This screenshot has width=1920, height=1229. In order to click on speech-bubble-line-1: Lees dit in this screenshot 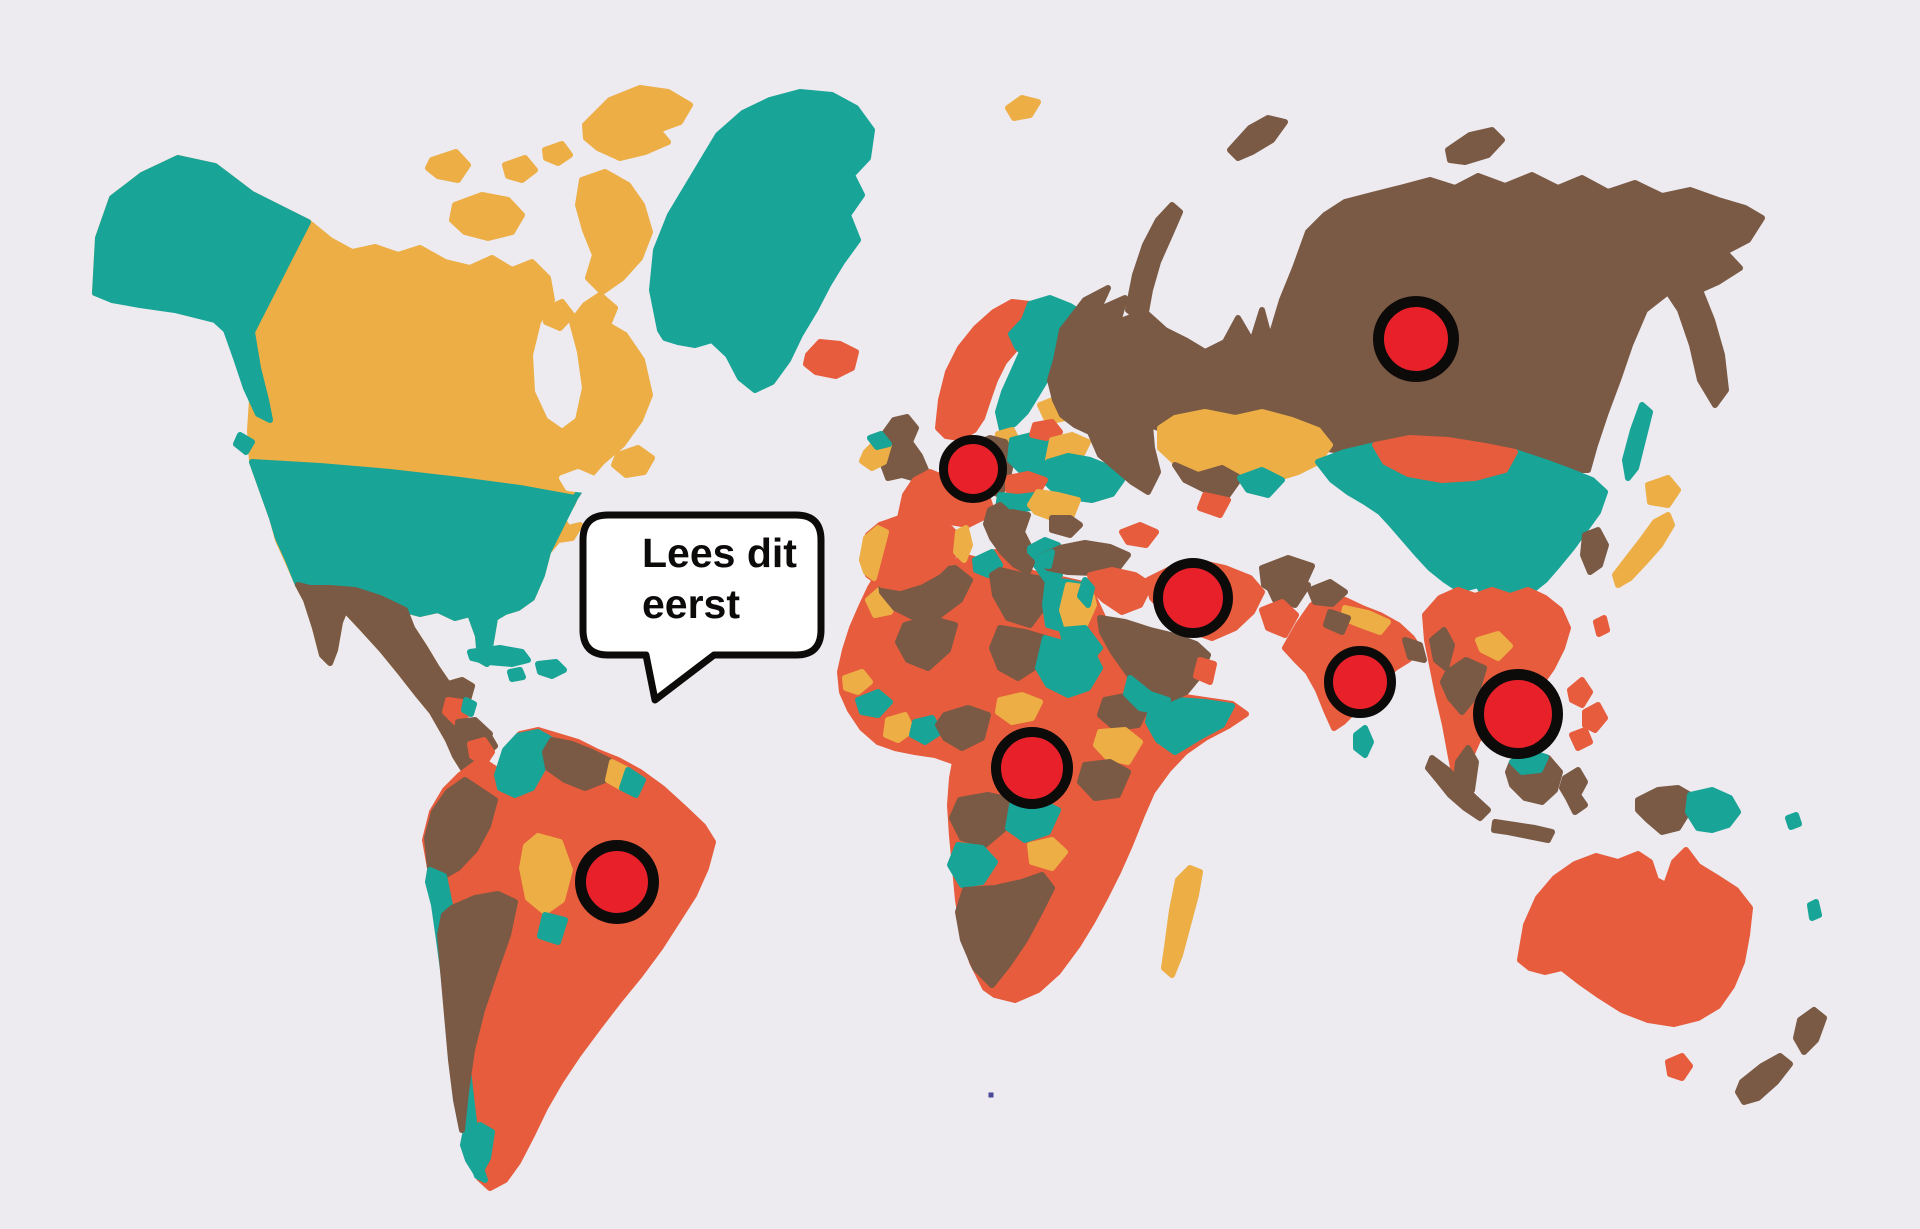, I will do `click(719, 553)`.